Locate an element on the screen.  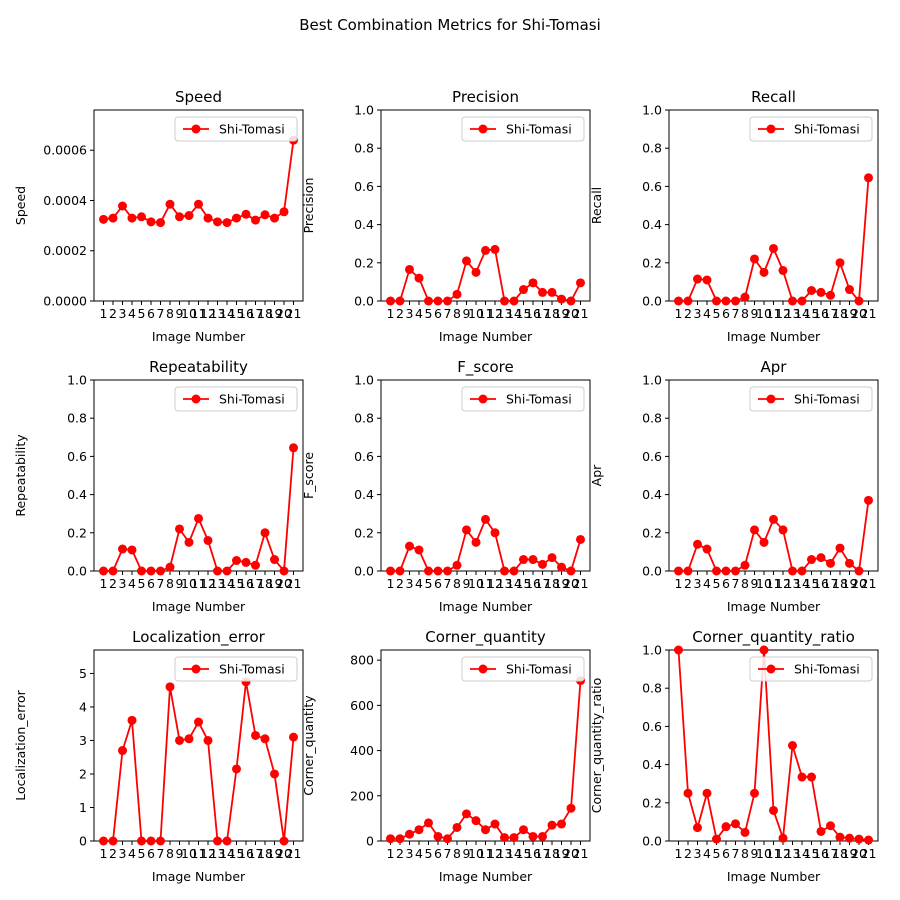
subplot-title: Apr is located at coordinates (774, 367).